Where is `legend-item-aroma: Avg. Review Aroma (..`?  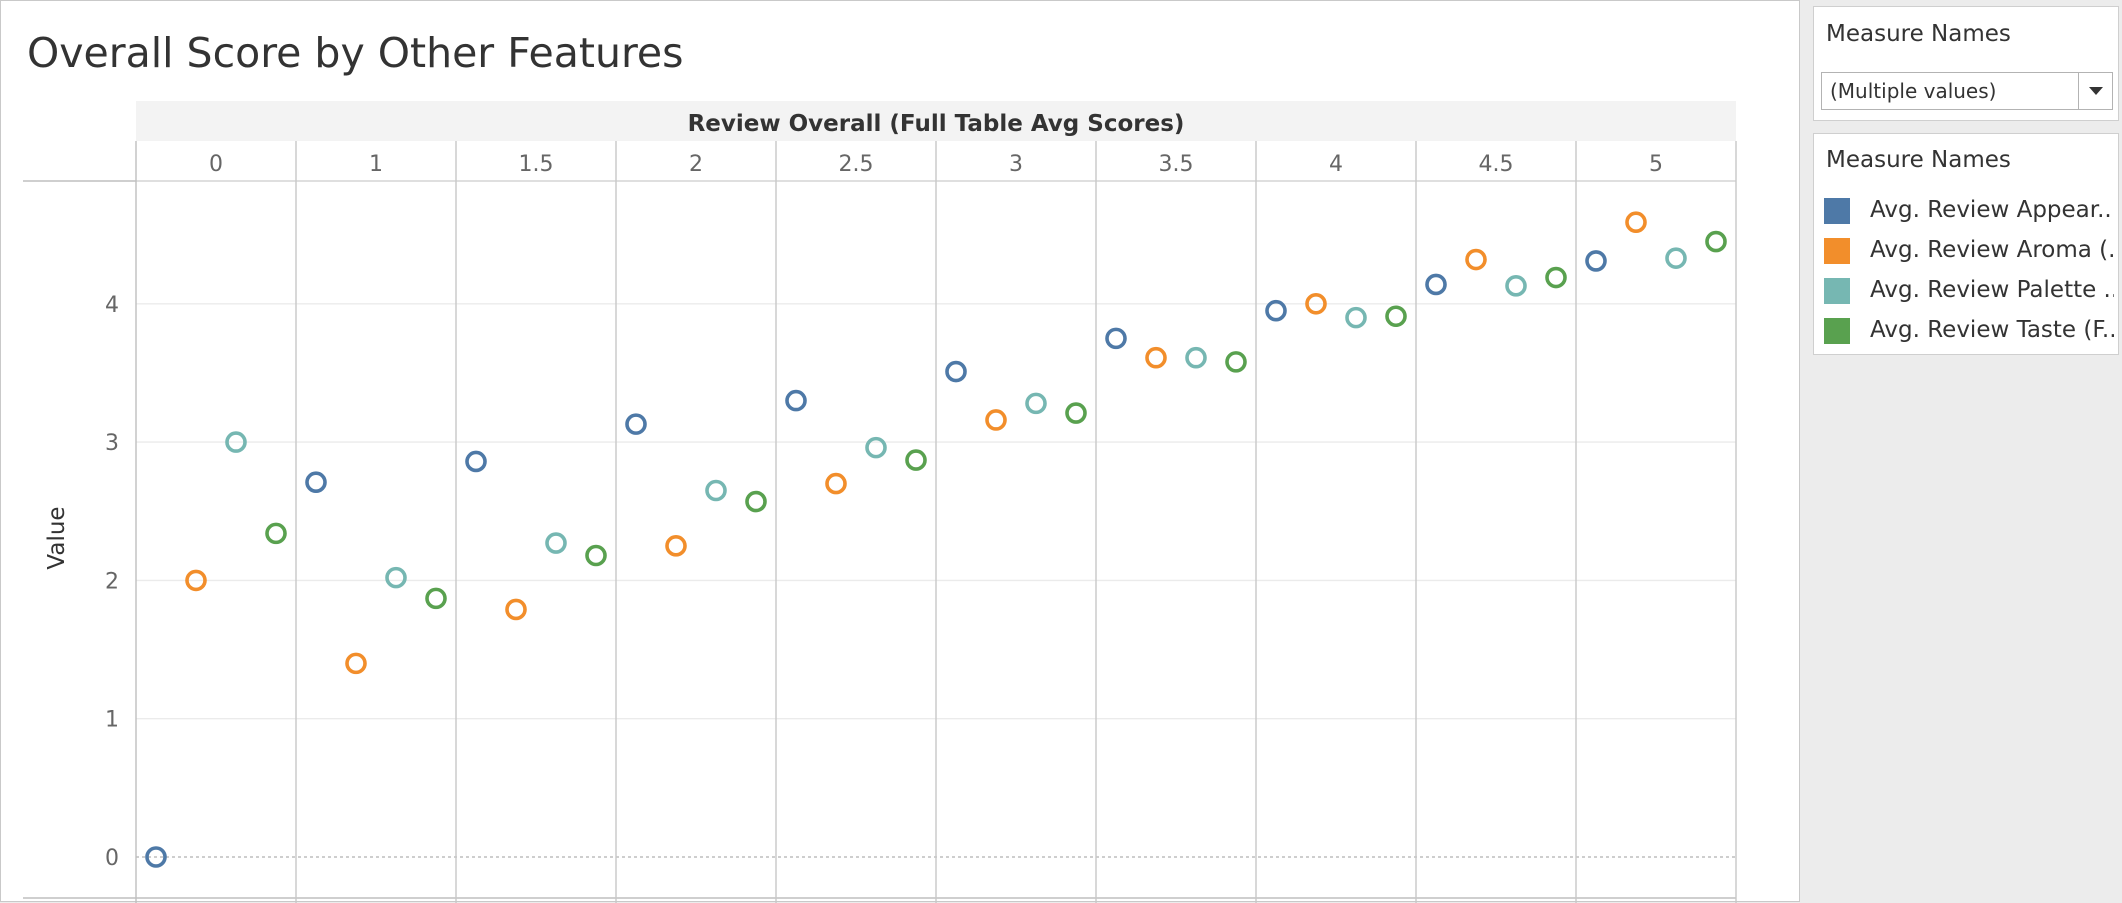 legend-item-aroma: Avg. Review Aroma (.. is located at coordinates (1969, 251).